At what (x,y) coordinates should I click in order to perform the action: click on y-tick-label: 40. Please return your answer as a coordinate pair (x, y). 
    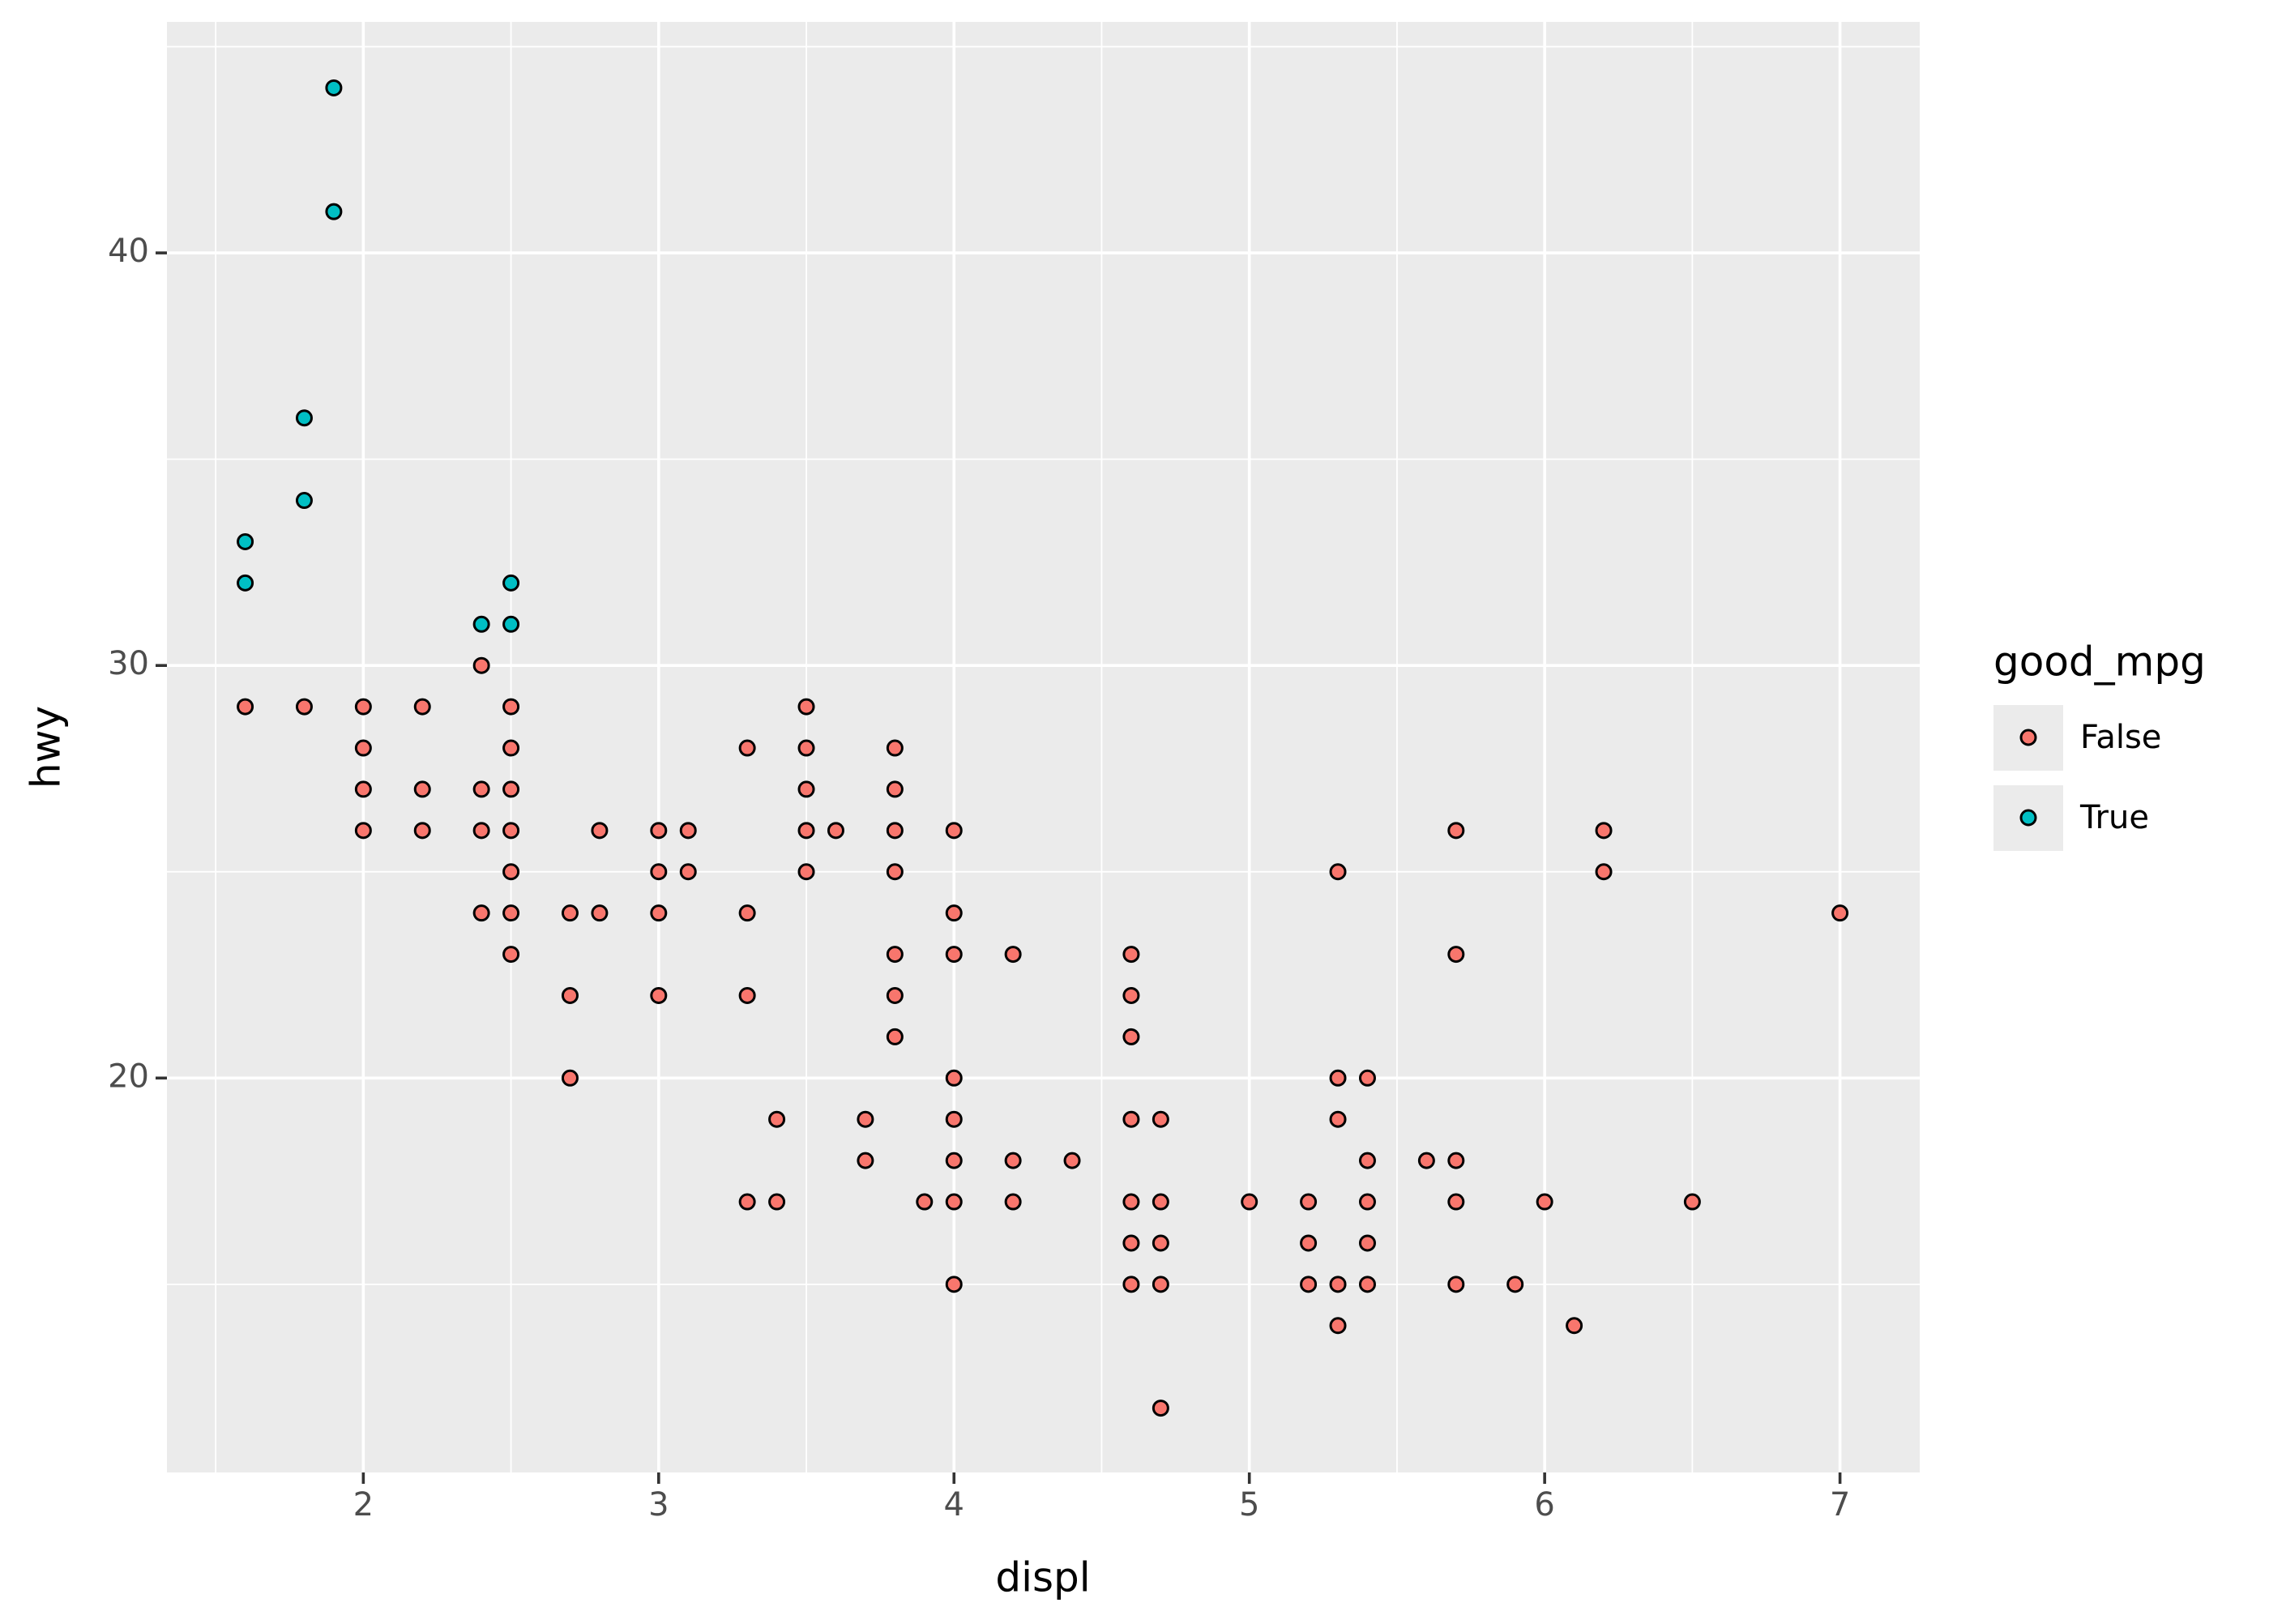
    Looking at the image, I should click on (128, 252).